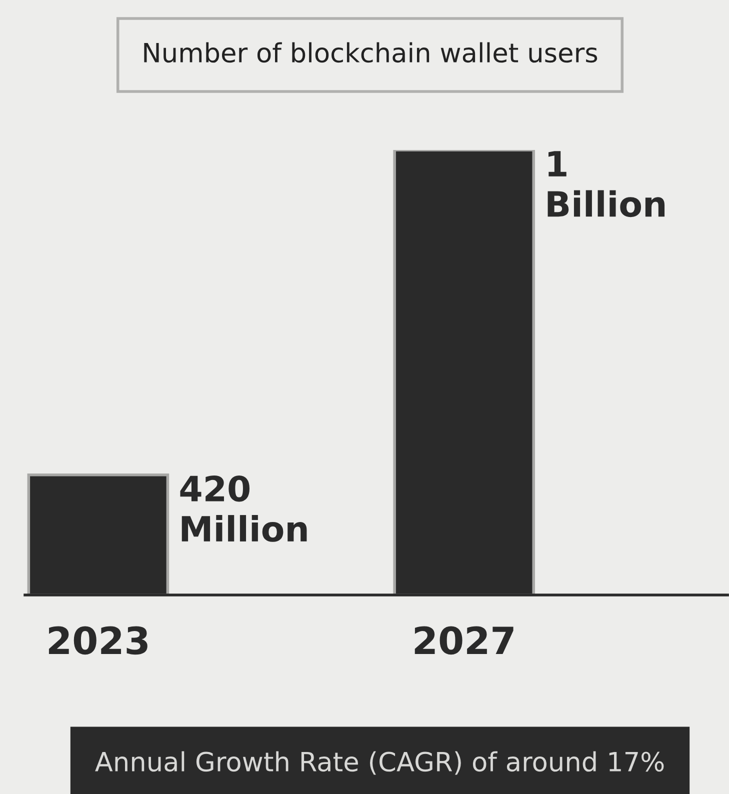  What do you see at coordinates (98, 640) in the screenshot?
I see `x-tick-label: 2023` at bounding box center [98, 640].